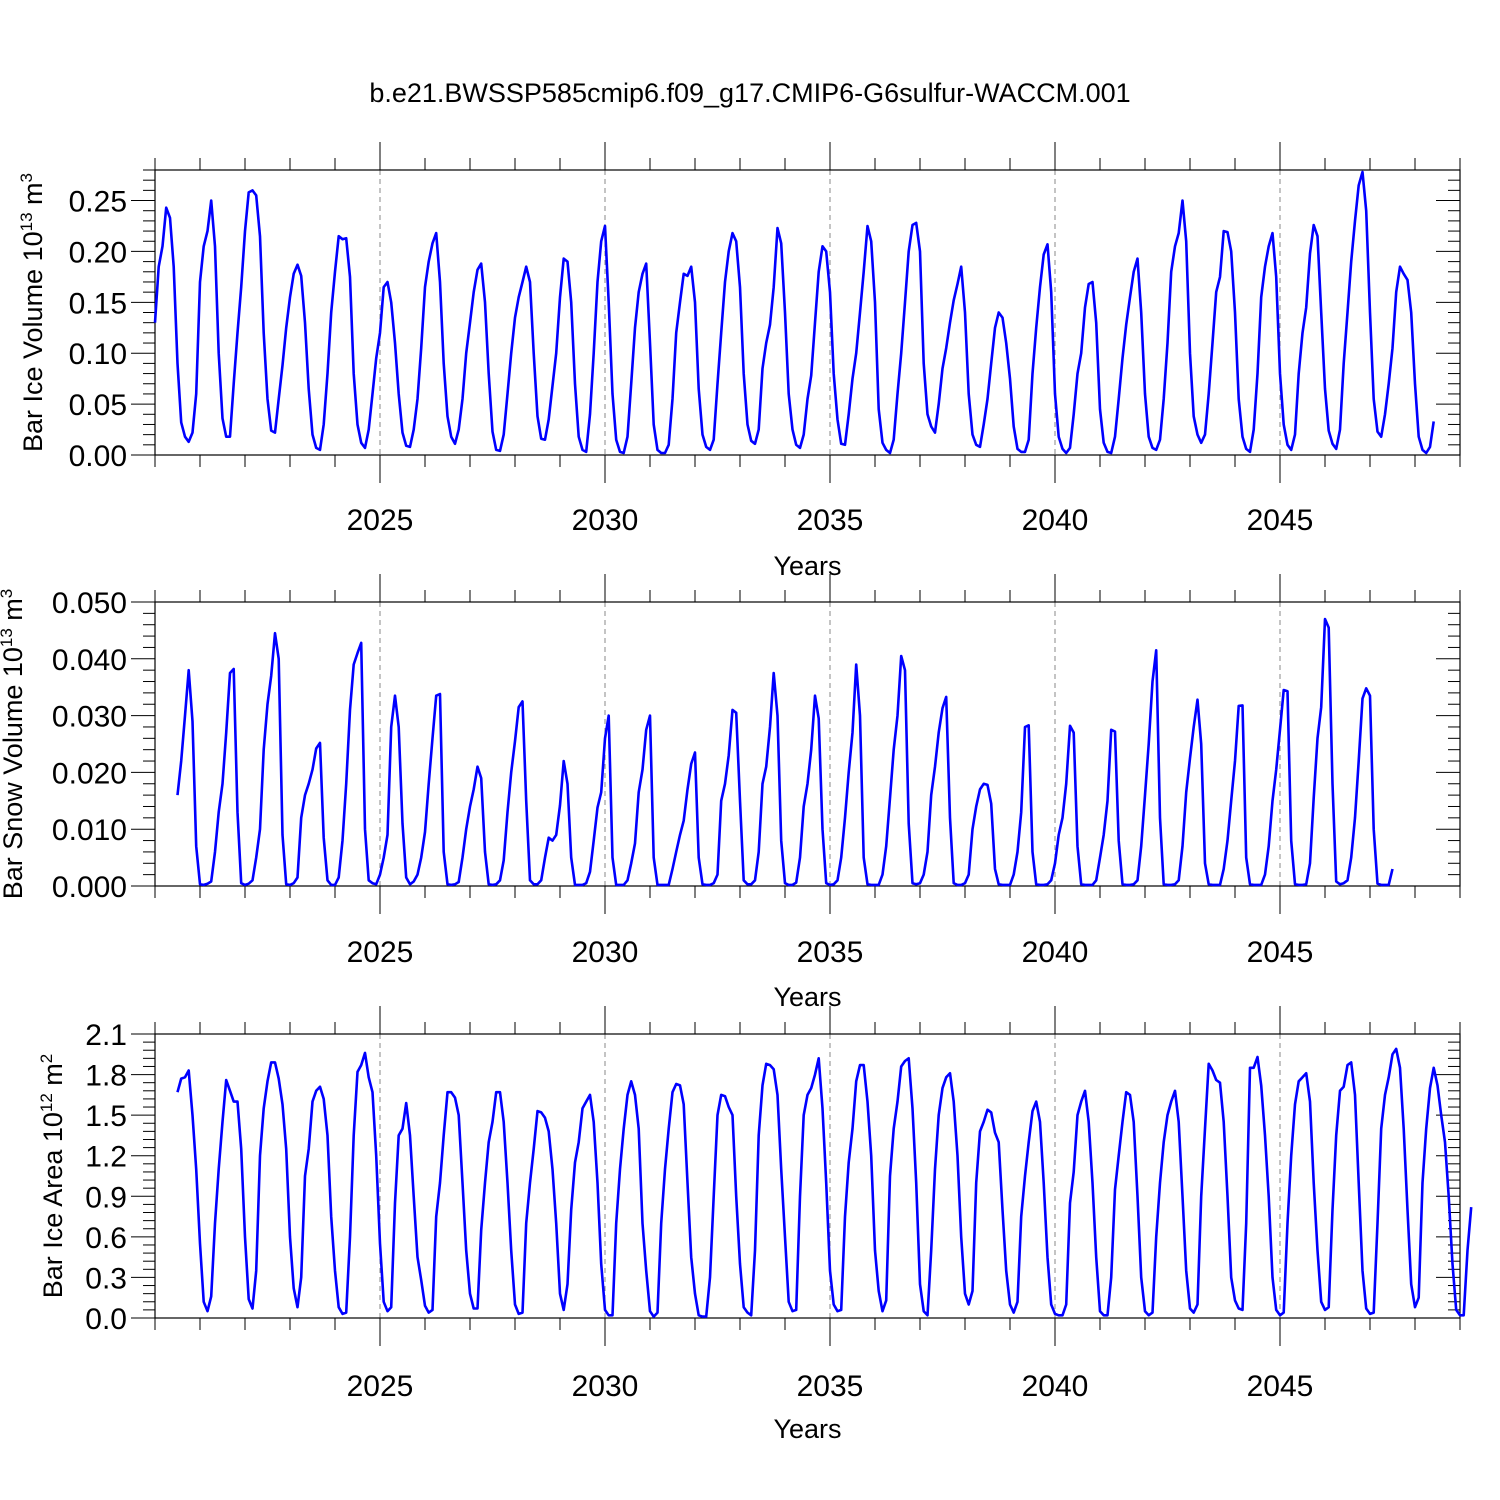  What do you see at coordinates (89, 717) in the screenshot?
I see `y-tick-label: 0.030` at bounding box center [89, 717].